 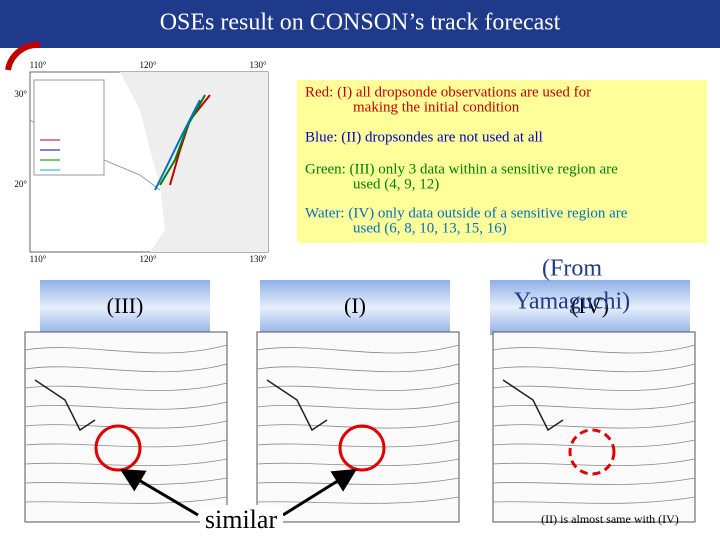 What do you see at coordinates (141, 162) in the screenshot?
I see `track-map: 110° 110° 120° 120° 130° 130° 30° 20°` at bounding box center [141, 162].